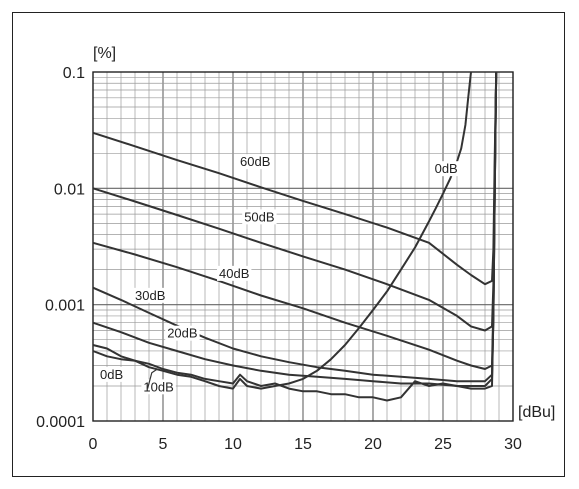 This screenshot has width=579, height=489. What do you see at coordinates (163, 444) in the screenshot?
I see `x-tick-label: 5` at bounding box center [163, 444].